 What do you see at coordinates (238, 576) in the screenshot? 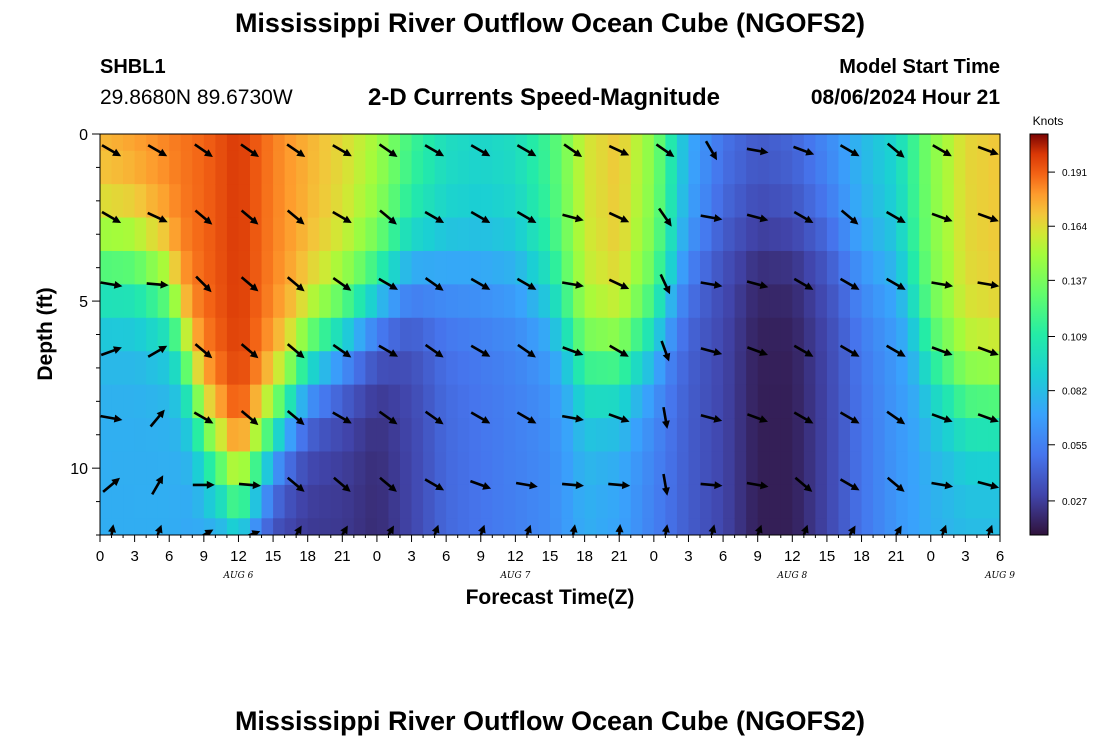
I see `x-date-label: AUG 6` at bounding box center [238, 576].